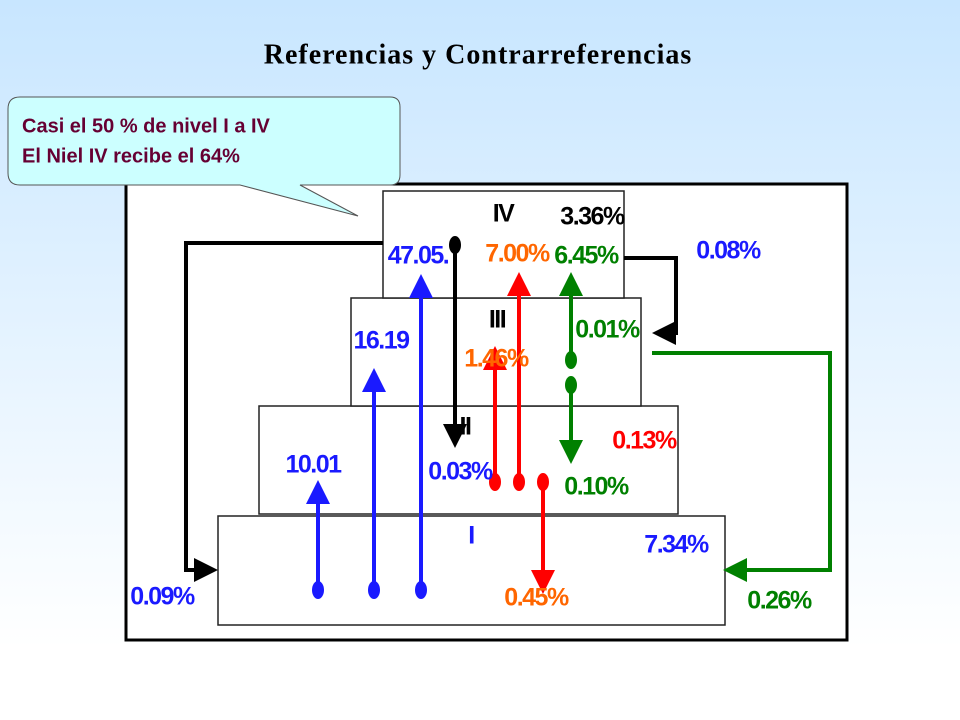  What do you see at coordinates (644, 441) in the screenshot?
I see `flow-label: 0.13%` at bounding box center [644, 441].